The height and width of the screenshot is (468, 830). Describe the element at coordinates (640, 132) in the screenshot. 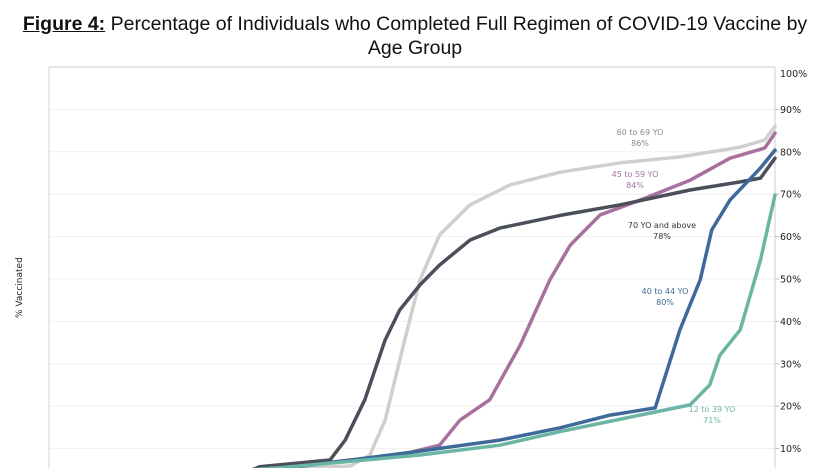

I see `annotation-label: 60 to 69 YO` at that location.